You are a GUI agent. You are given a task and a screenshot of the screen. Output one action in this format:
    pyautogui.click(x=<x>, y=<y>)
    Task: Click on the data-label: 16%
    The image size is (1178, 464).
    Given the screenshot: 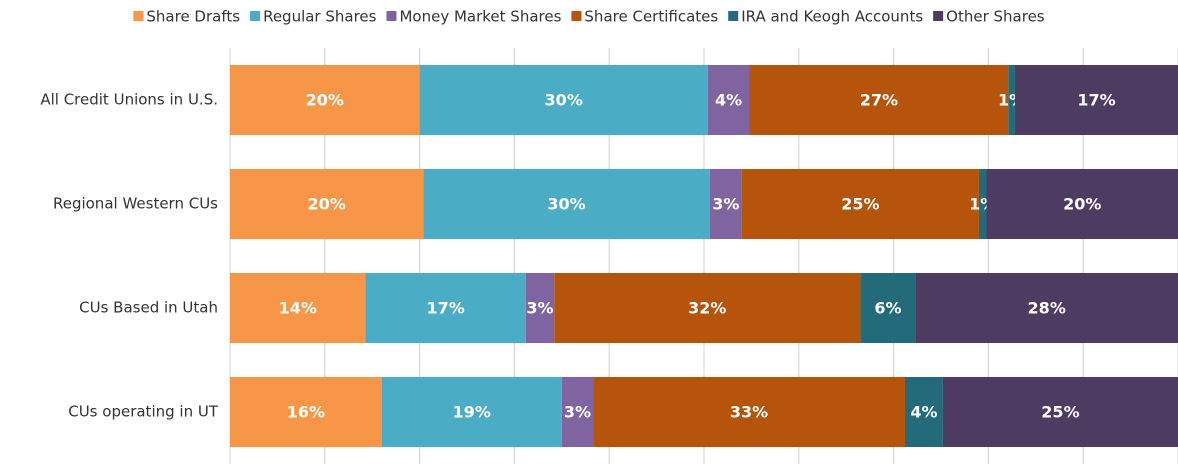 What is the action you would take?
    pyautogui.click(x=306, y=412)
    